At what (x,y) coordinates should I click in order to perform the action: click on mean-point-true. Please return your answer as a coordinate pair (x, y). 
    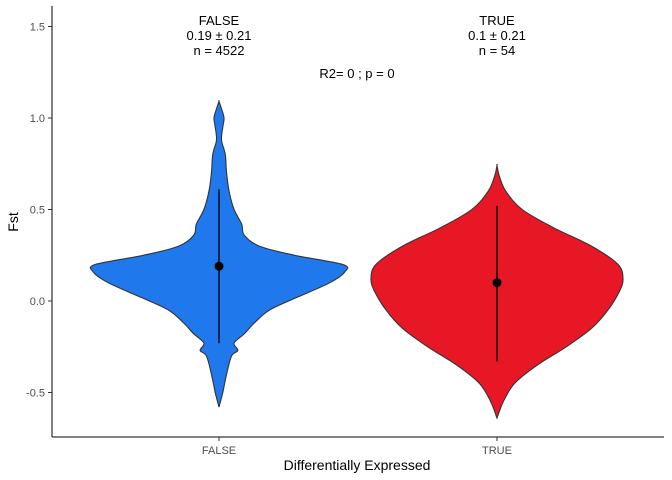
    Looking at the image, I should click on (497, 283).